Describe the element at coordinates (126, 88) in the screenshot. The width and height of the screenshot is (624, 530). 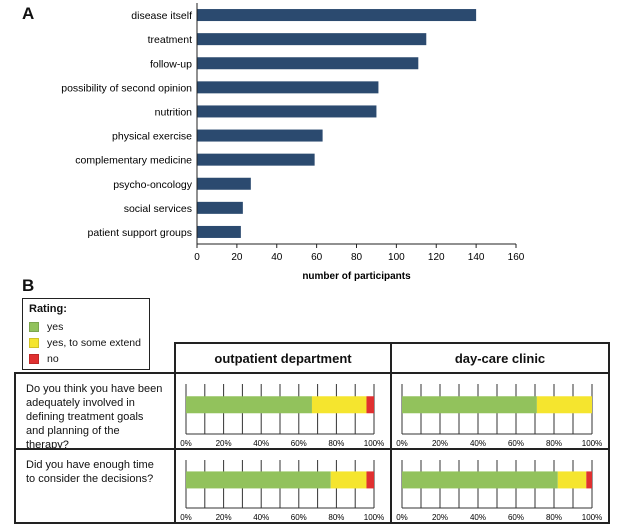
I see `category-label-3: possibility of second opinion` at that location.